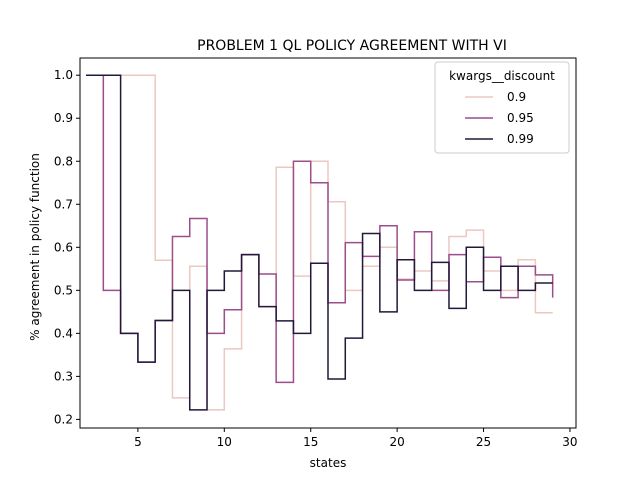 Image resolution: width=640 pixels, height=480 pixels. What do you see at coordinates (63, 333) in the screenshot?
I see `y-tick-label: 0.4` at bounding box center [63, 333].